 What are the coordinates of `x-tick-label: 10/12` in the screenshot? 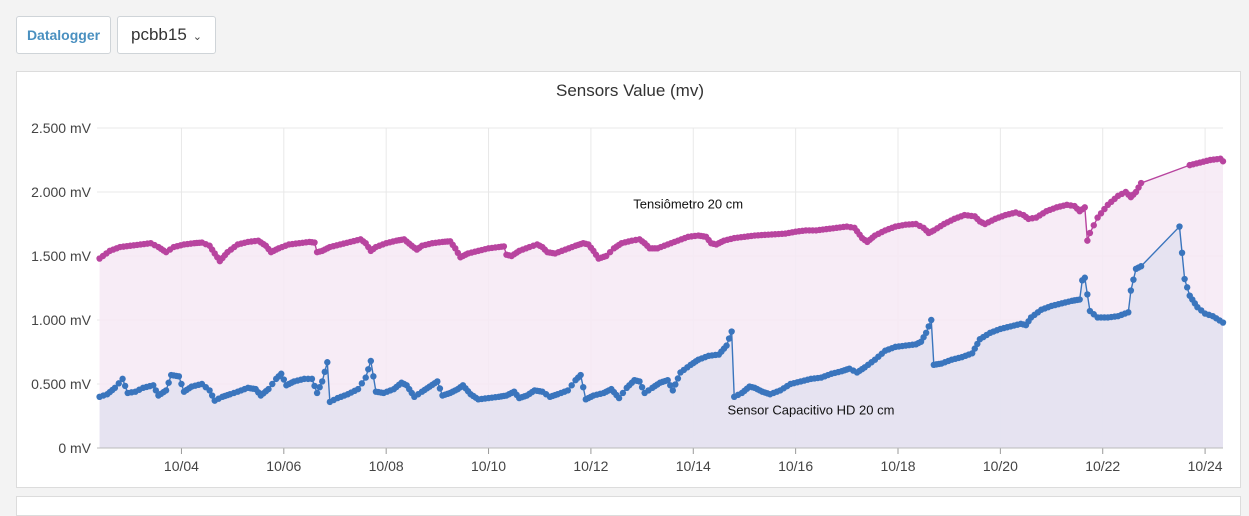 It's located at (590, 466).